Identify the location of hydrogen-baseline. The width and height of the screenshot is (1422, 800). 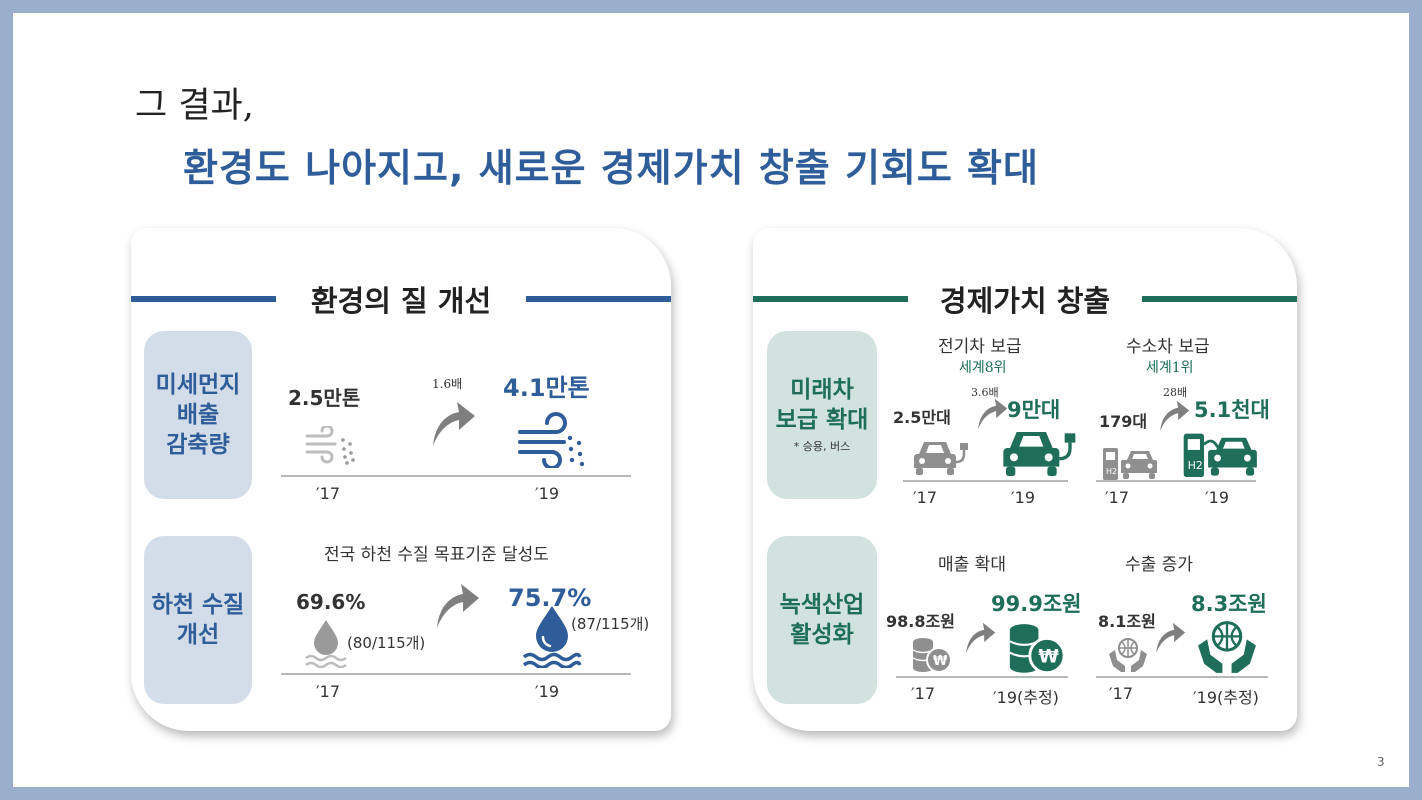
(1176, 481).